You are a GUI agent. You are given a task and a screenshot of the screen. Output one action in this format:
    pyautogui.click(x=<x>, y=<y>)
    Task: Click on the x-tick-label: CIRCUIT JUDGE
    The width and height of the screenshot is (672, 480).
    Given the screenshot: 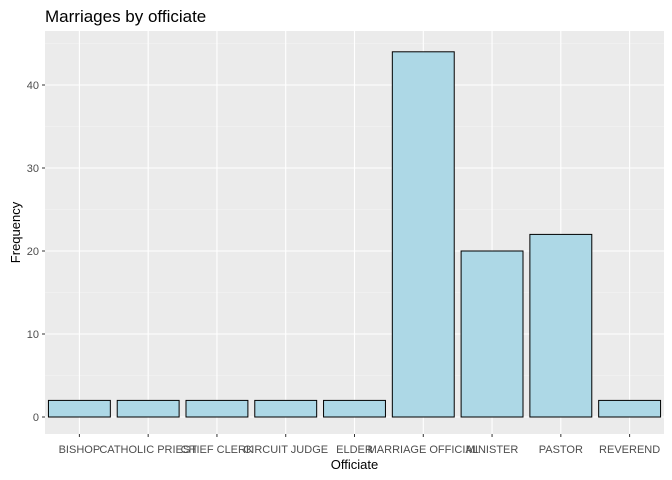 What is the action you would take?
    pyautogui.click(x=285, y=450)
    